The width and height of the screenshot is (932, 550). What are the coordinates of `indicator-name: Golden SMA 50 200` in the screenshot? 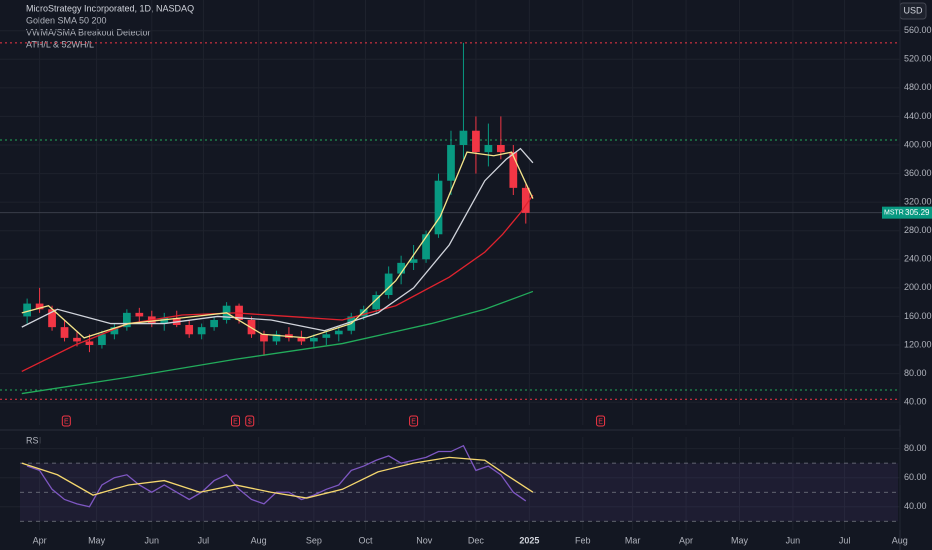 It's located at (66, 20).